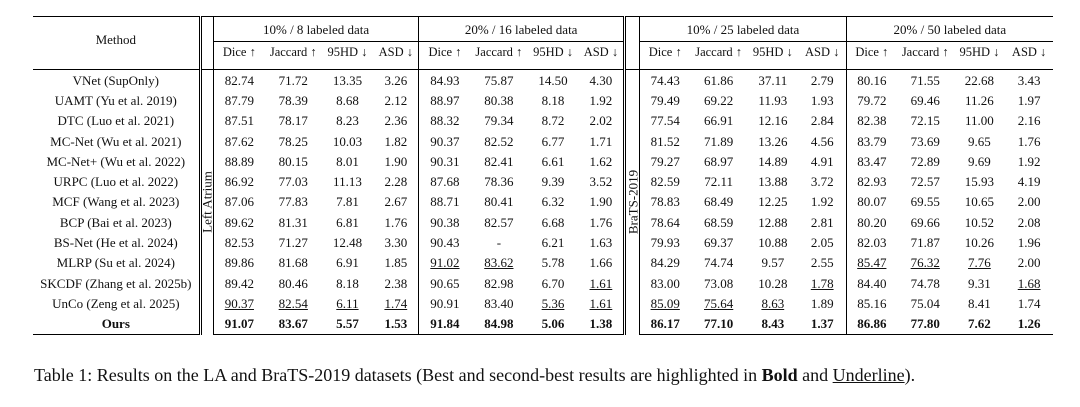 This screenshot has width=1080, height=407. What do you see at coordinates (238, 161) in the screenshot?
I see `table-cell: 88.89` at bounding box center [238, 161].